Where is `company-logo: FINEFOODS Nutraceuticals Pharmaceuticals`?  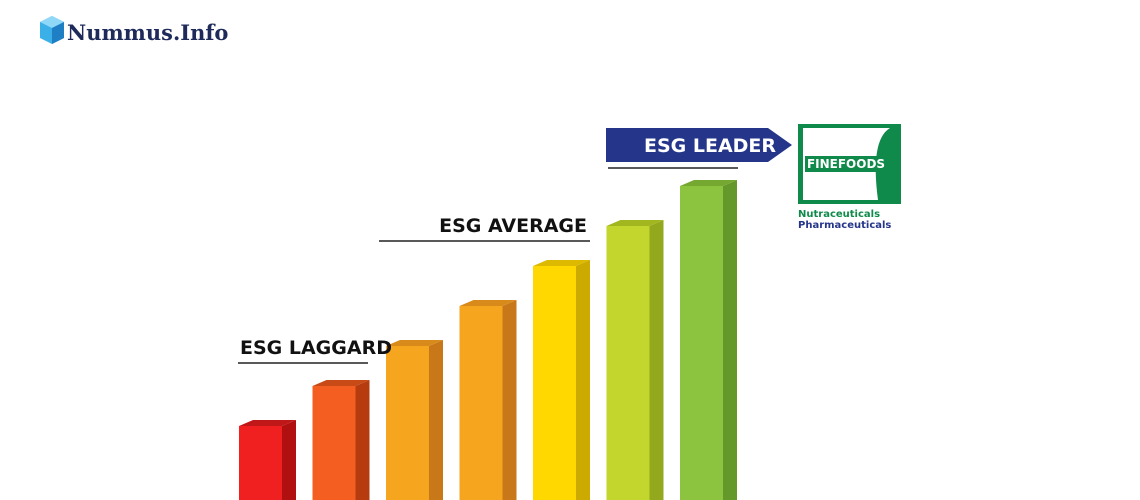
company-logo: FINEFOODS Nutraceuticals Pharmaceuticals is located at coordinates (849, 177).